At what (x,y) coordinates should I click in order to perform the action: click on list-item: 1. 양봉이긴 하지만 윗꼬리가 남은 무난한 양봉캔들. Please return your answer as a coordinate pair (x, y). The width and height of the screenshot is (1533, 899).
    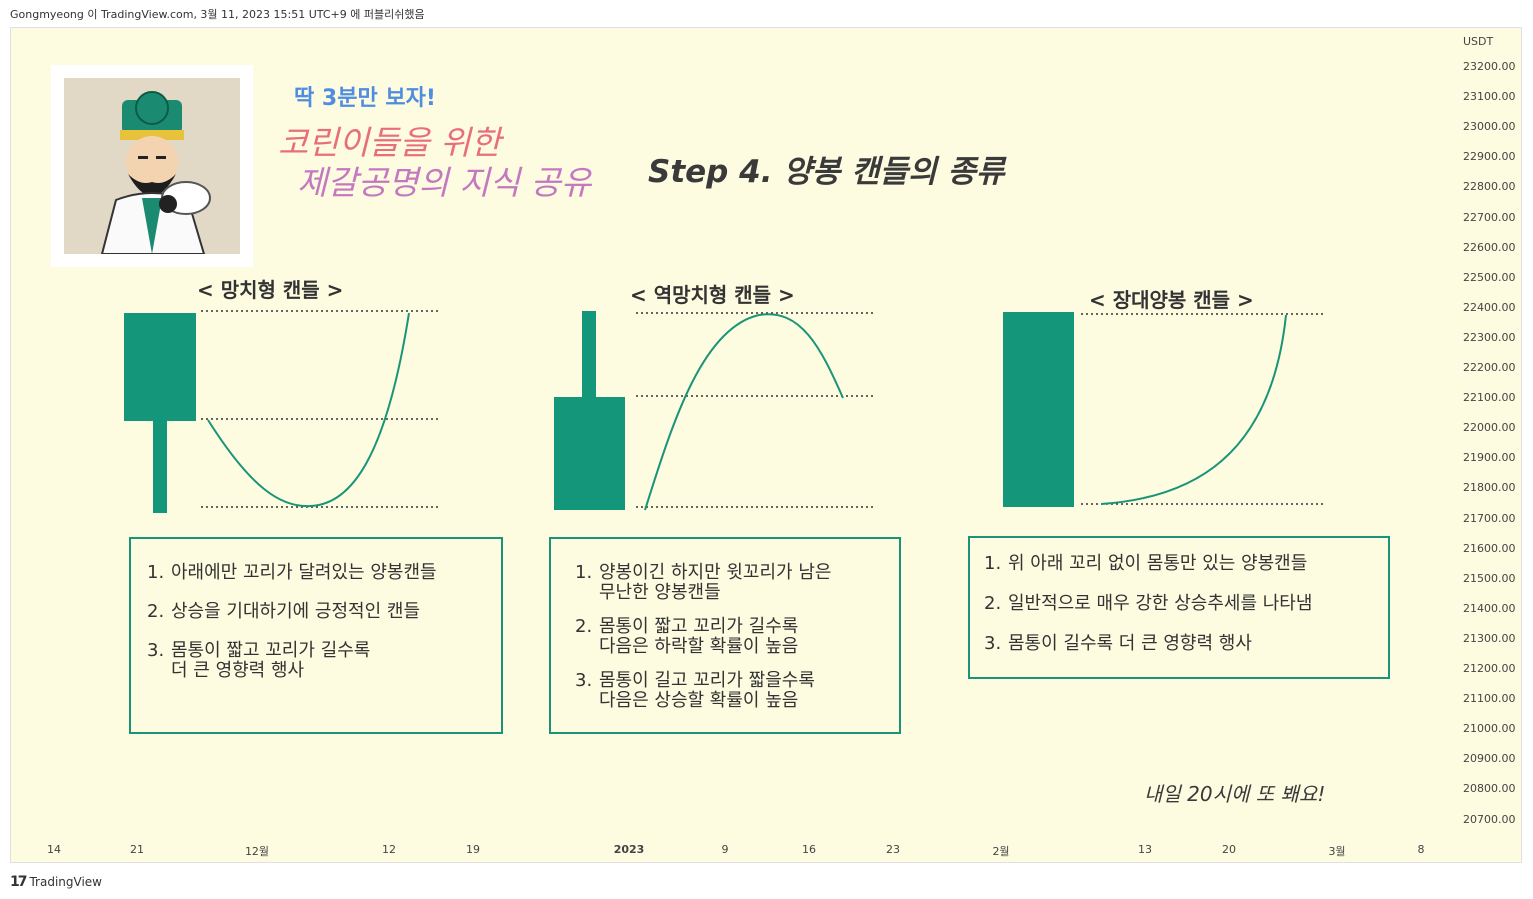
    Looking at the image, I should click on (703, 582).